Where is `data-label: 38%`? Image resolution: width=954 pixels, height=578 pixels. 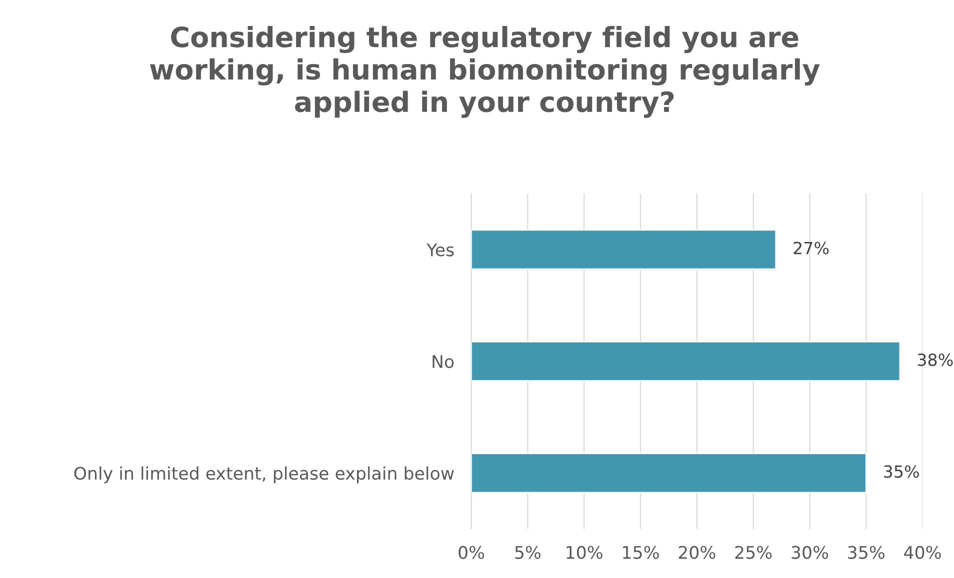 data-label: 38% is located at coordinates (935, 359).